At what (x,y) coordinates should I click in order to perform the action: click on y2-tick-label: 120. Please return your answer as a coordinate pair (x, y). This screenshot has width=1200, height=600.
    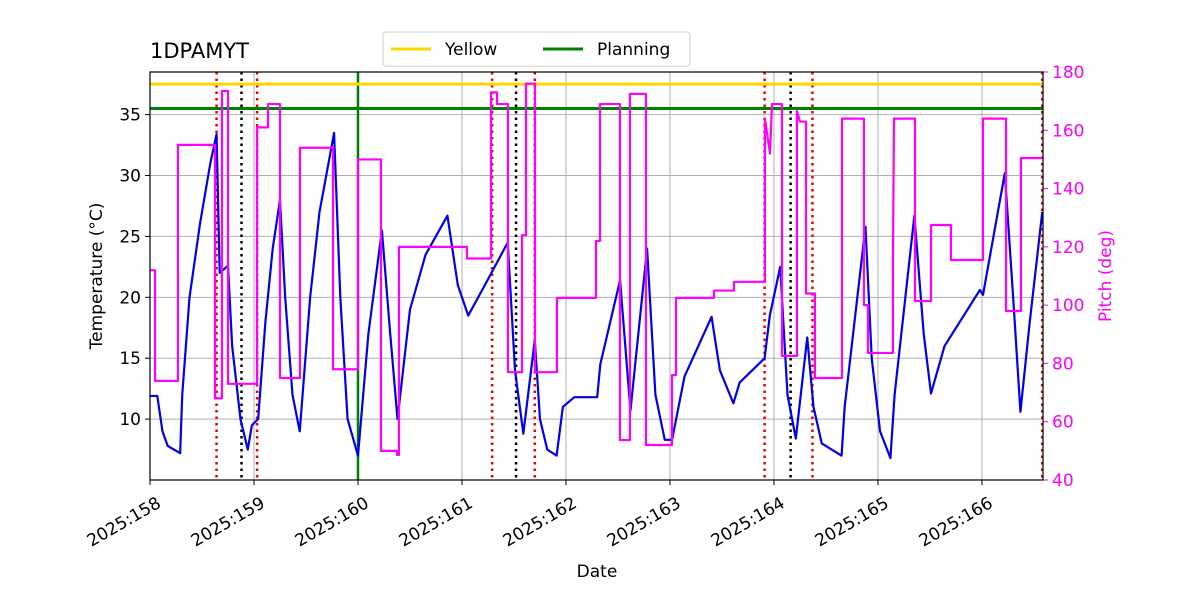
    Looking at the image, I should click on (1068, 248).